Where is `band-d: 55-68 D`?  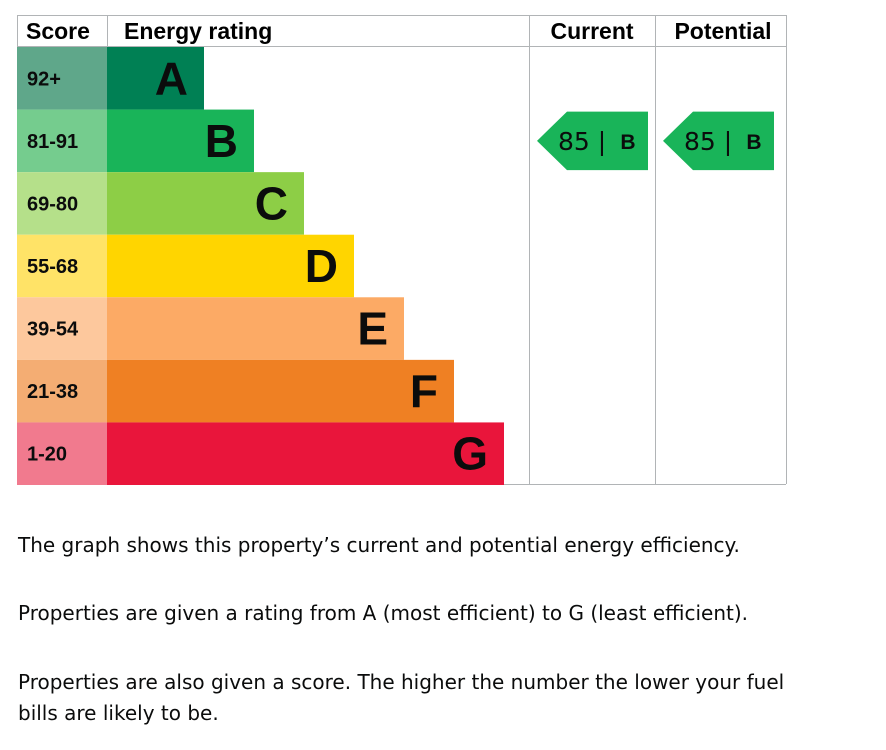
band-d: 55-68 D is located at coordinates (185, 266).